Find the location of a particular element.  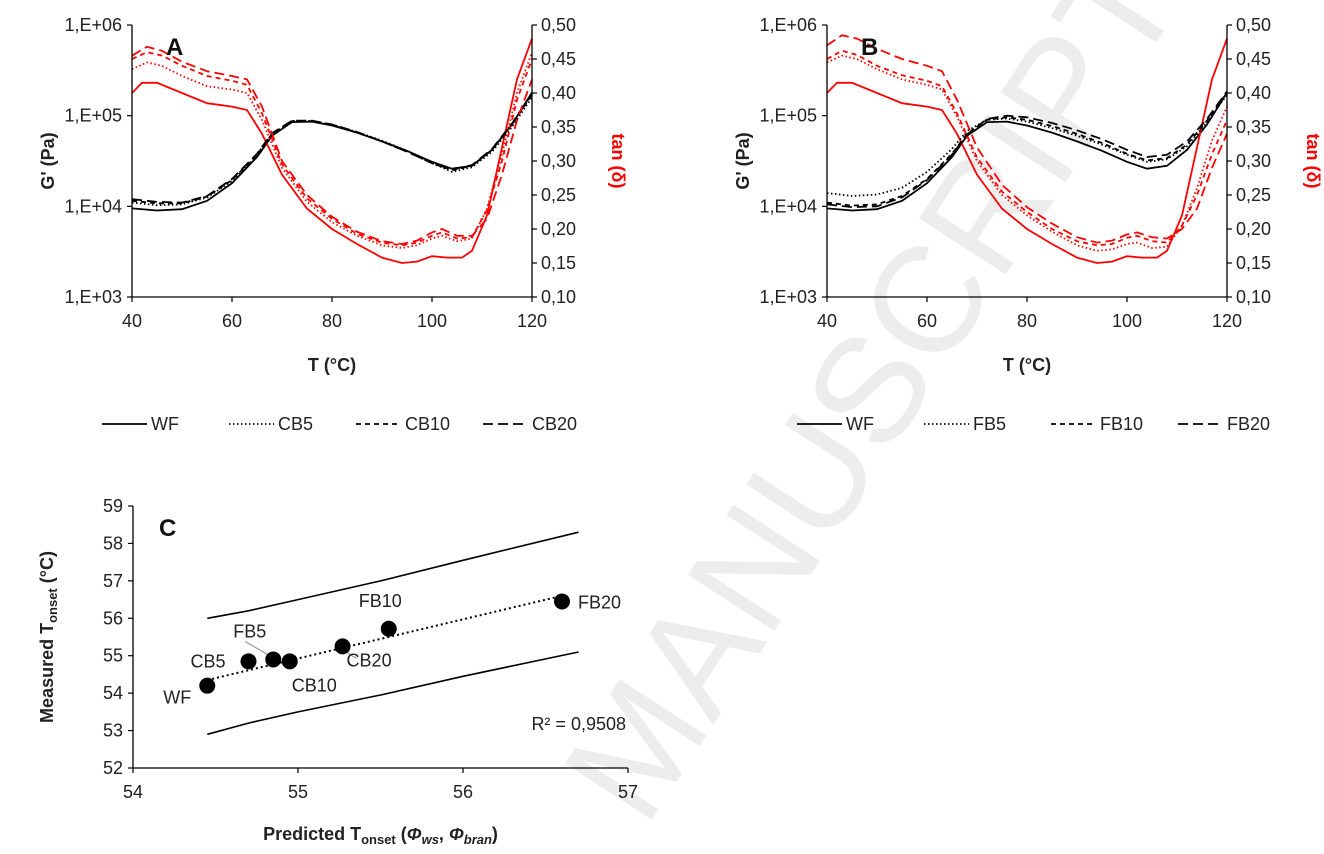

panel-a-tand-line-cb10 is located at coordinates (332, 149).